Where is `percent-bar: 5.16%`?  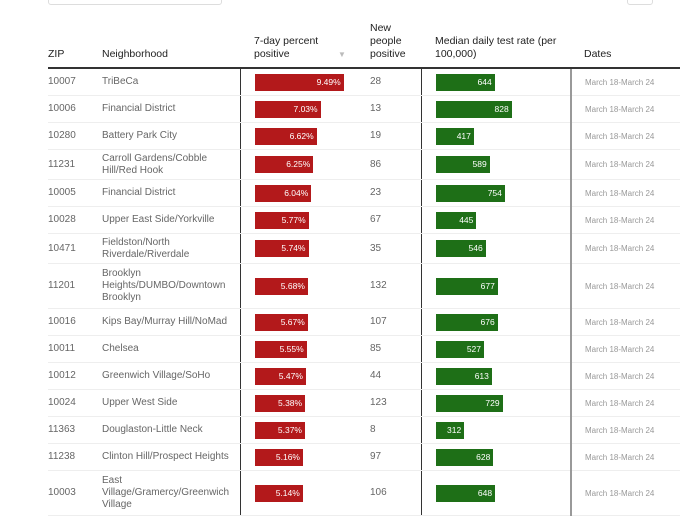
percent-bar: 5.16% is located at coordinates (278, 457).